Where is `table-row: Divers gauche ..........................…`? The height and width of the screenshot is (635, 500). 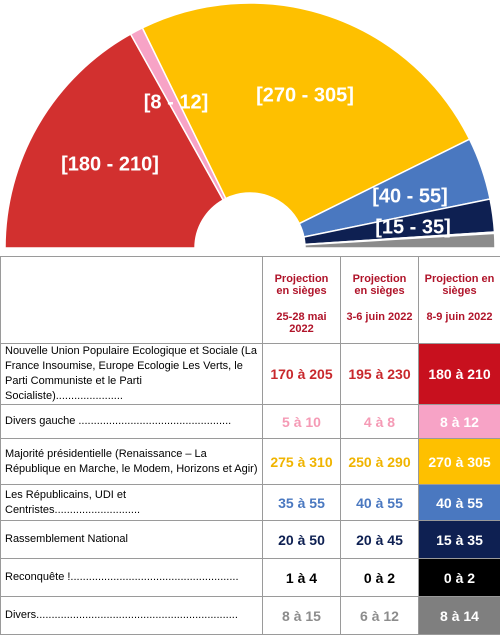 table-row: Divers gauche ..........................… is located at coordinates (250, 422).